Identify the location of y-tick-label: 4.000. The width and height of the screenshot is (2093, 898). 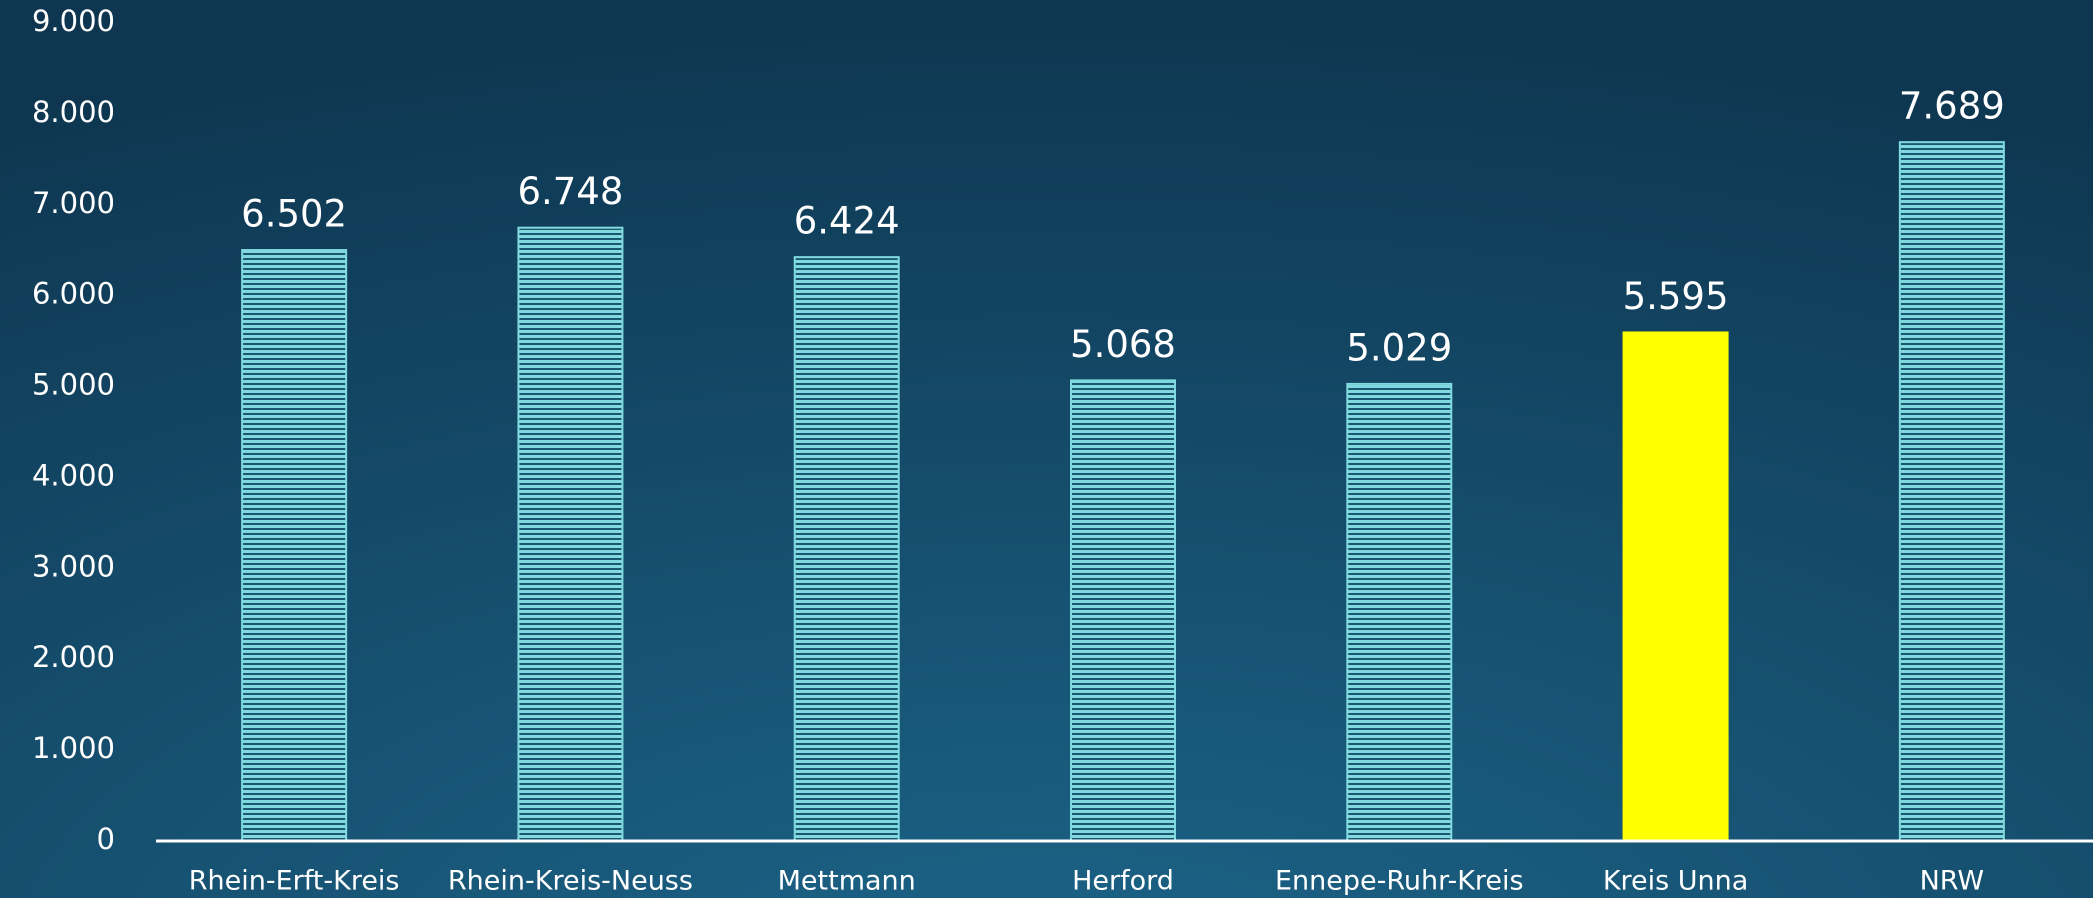
(73, 475).